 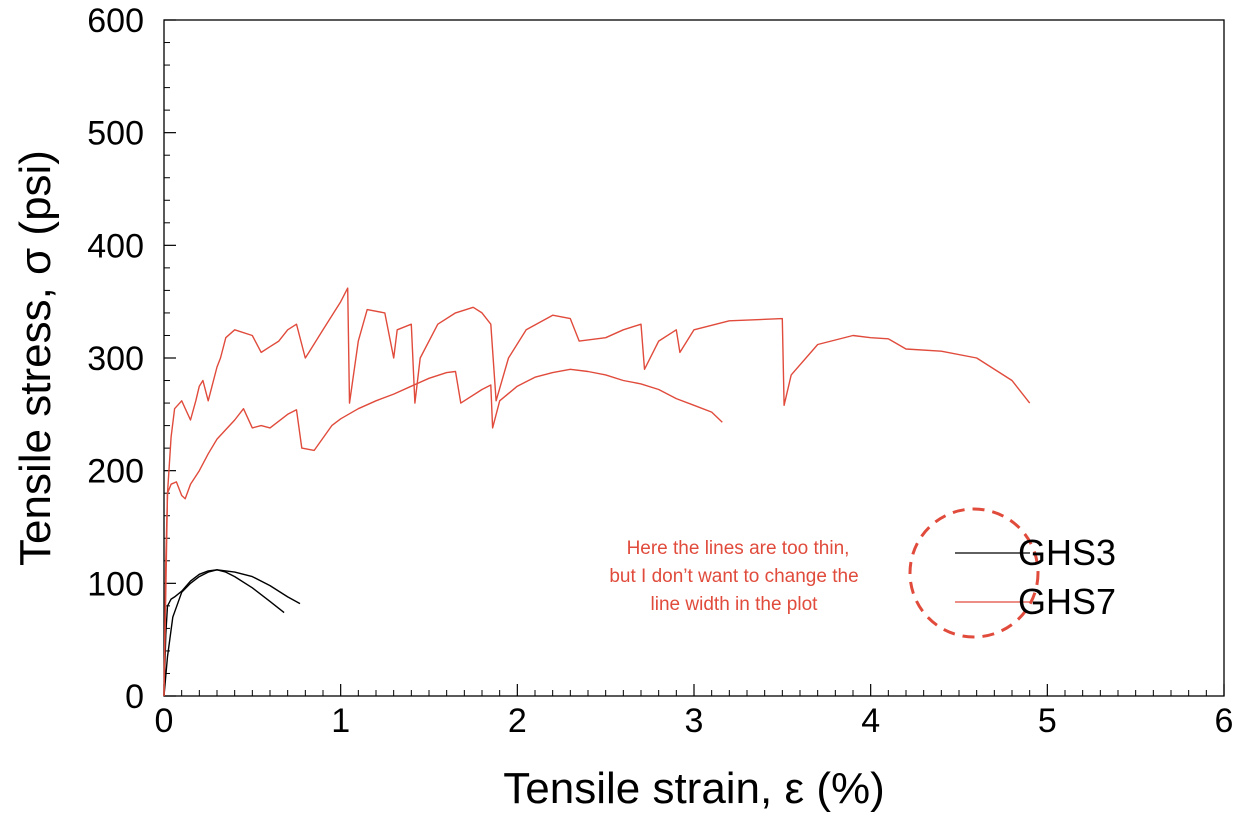 I want to click on y-tick-label: 400, so click(x=115, y=246).